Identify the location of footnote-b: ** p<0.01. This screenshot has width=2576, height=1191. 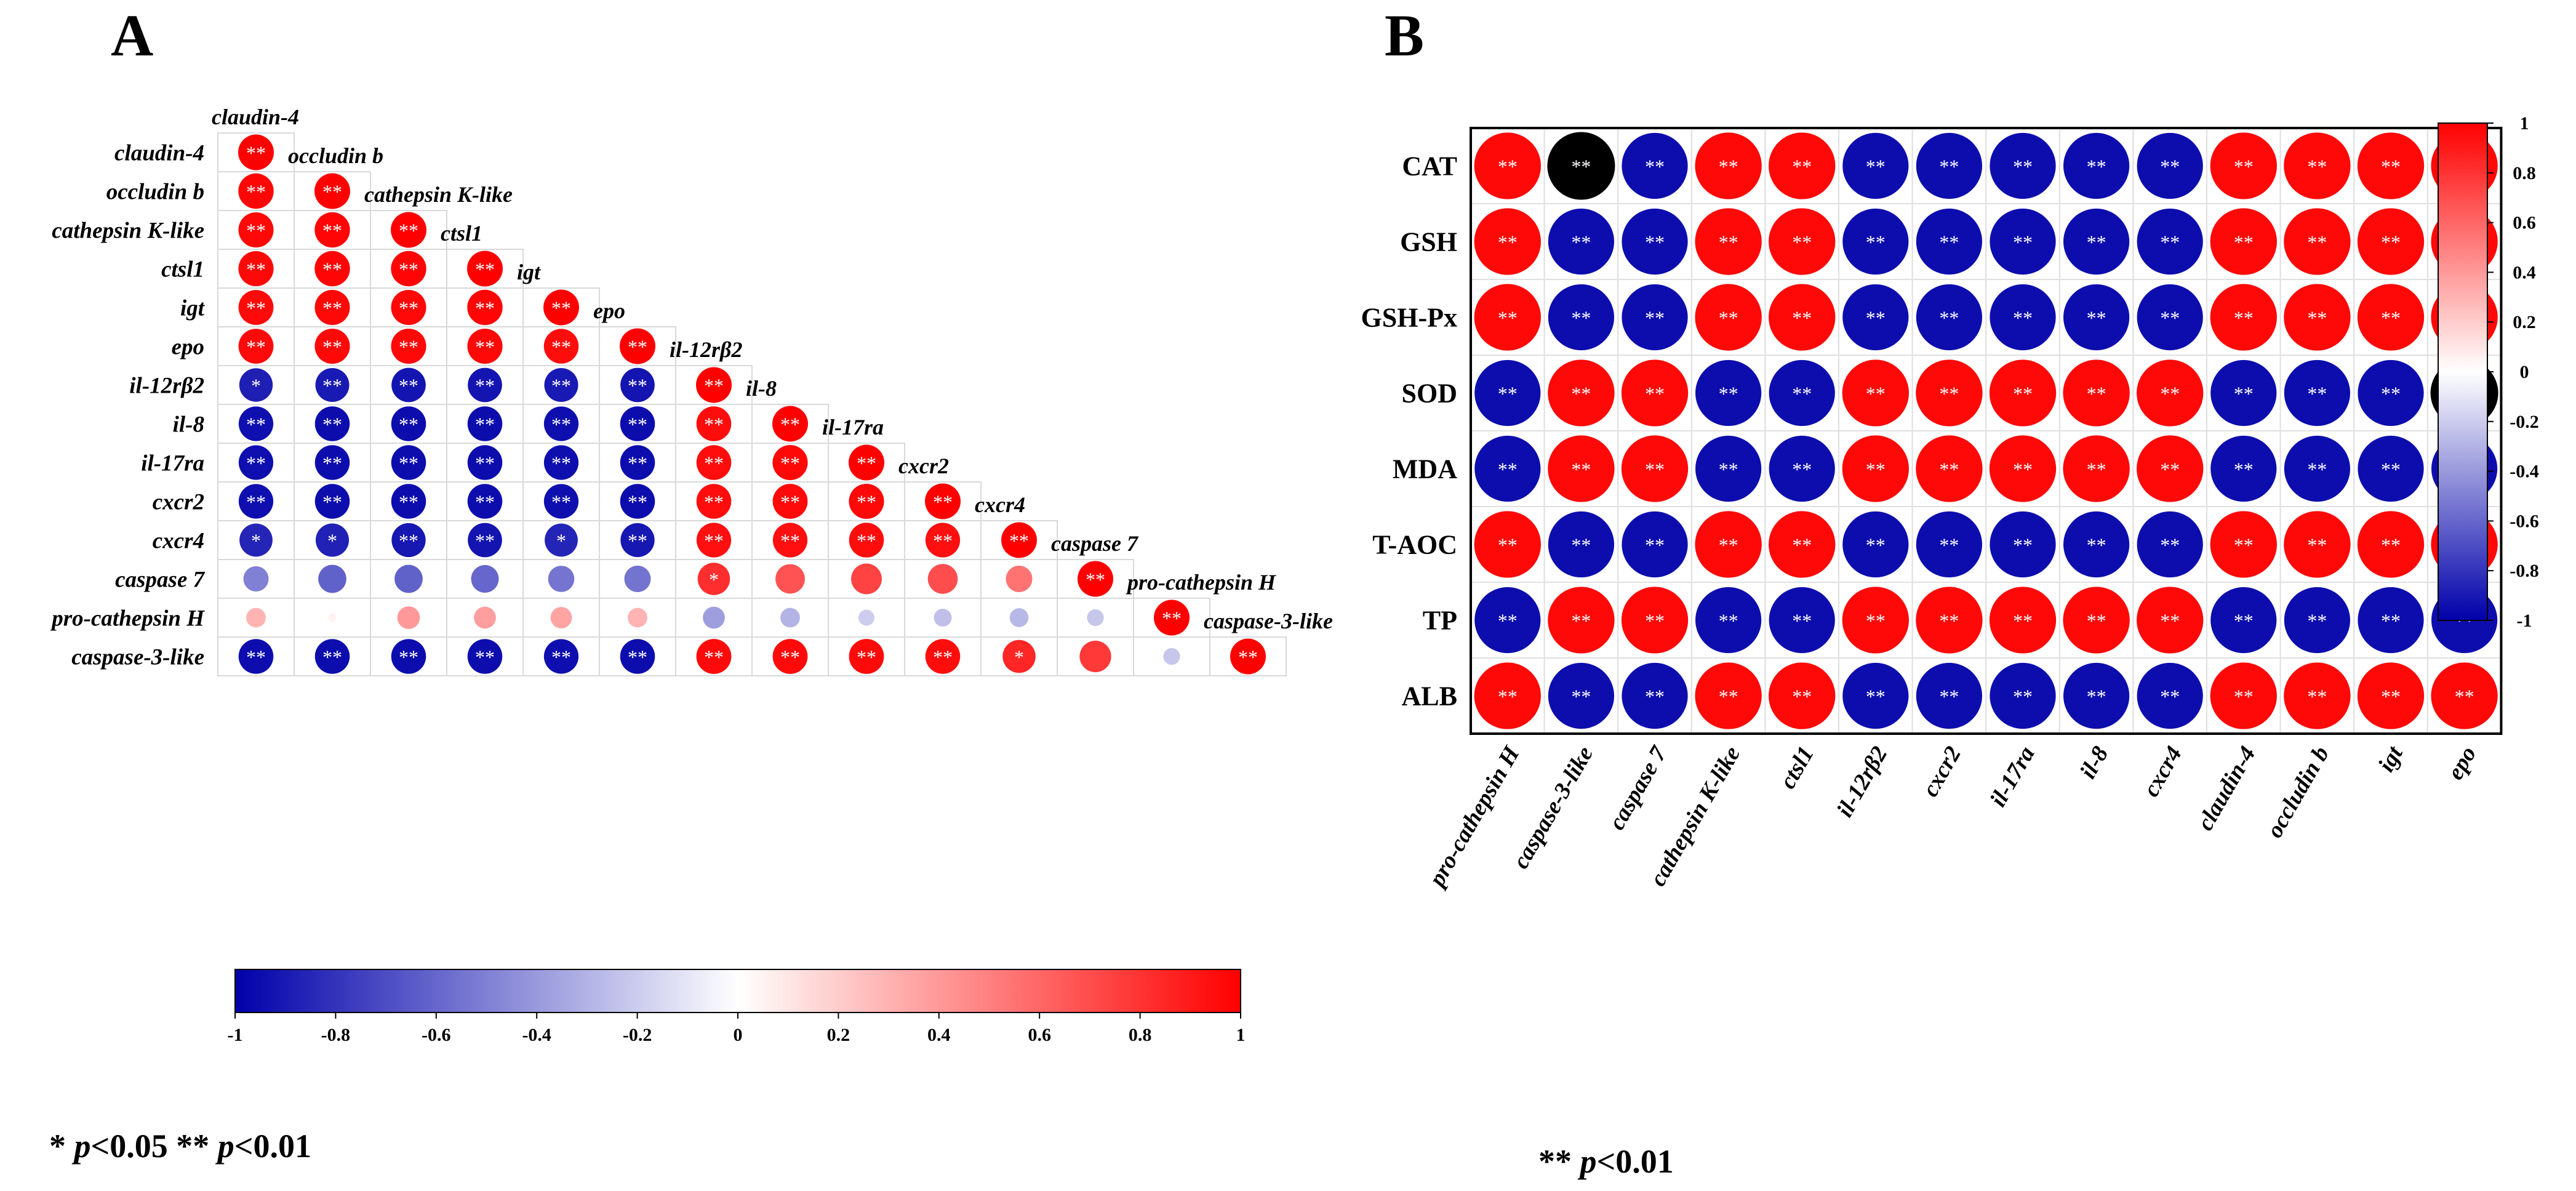
(1606, 1161).